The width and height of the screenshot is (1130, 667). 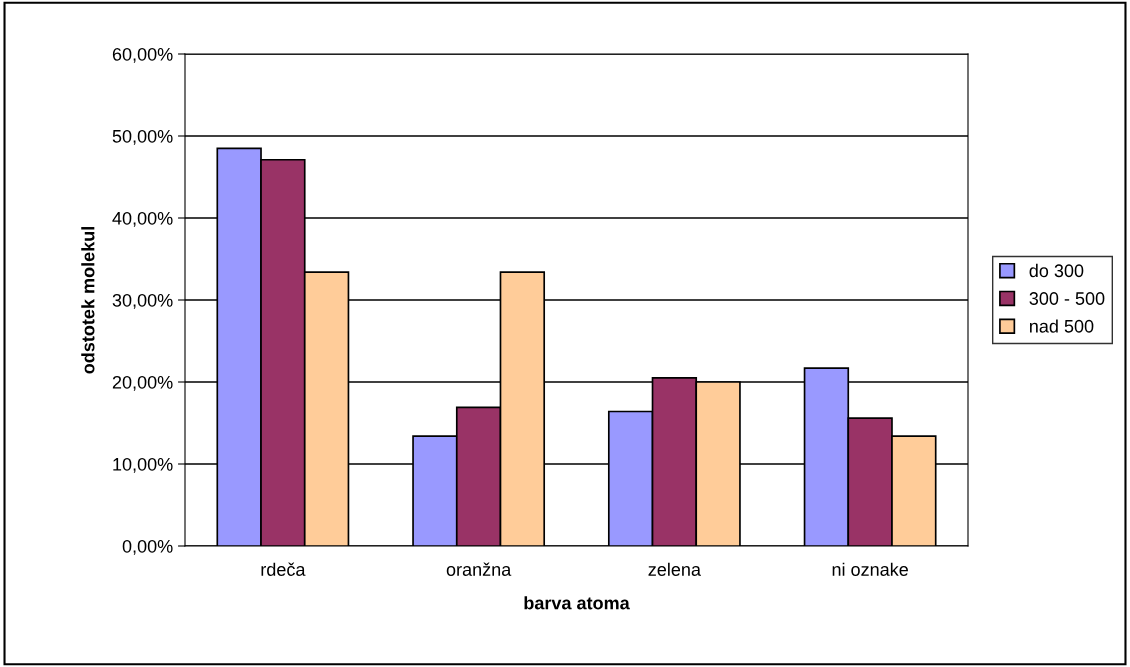 What do you see at coordinates (577, 603) in the screenshot?
I see `x-axis-title: barva atoma` at bounding box center [577, 603].